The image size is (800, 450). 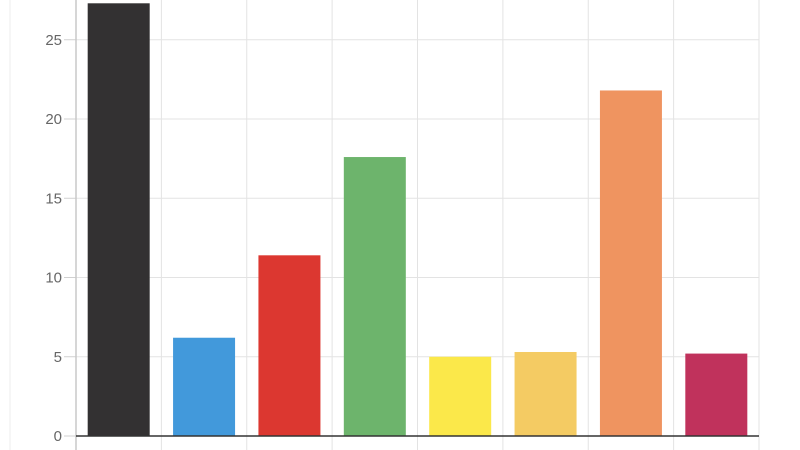 What do you see at coordinates (53, 40) in the screenshot?
I see `y-tick-label: 25` at bounding box center [53, 40].